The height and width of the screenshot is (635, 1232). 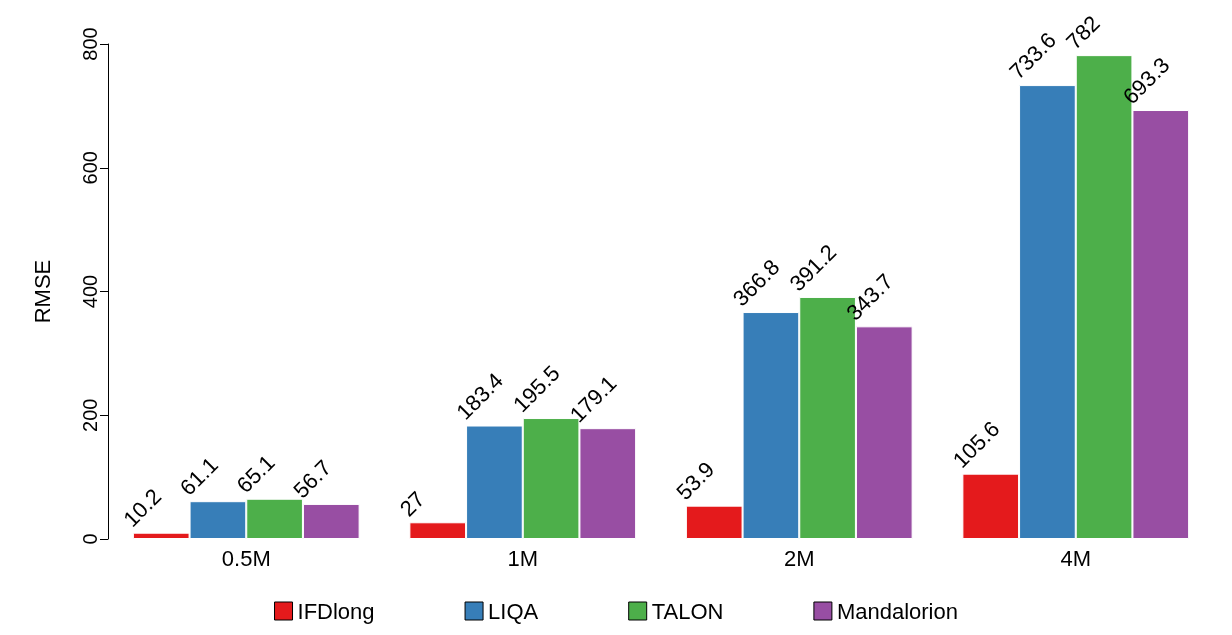 What do you see at coordinates (1076, 558) in the screenshot?
I see `x-tick-label: 4M` at bounding box center [1076, 558].